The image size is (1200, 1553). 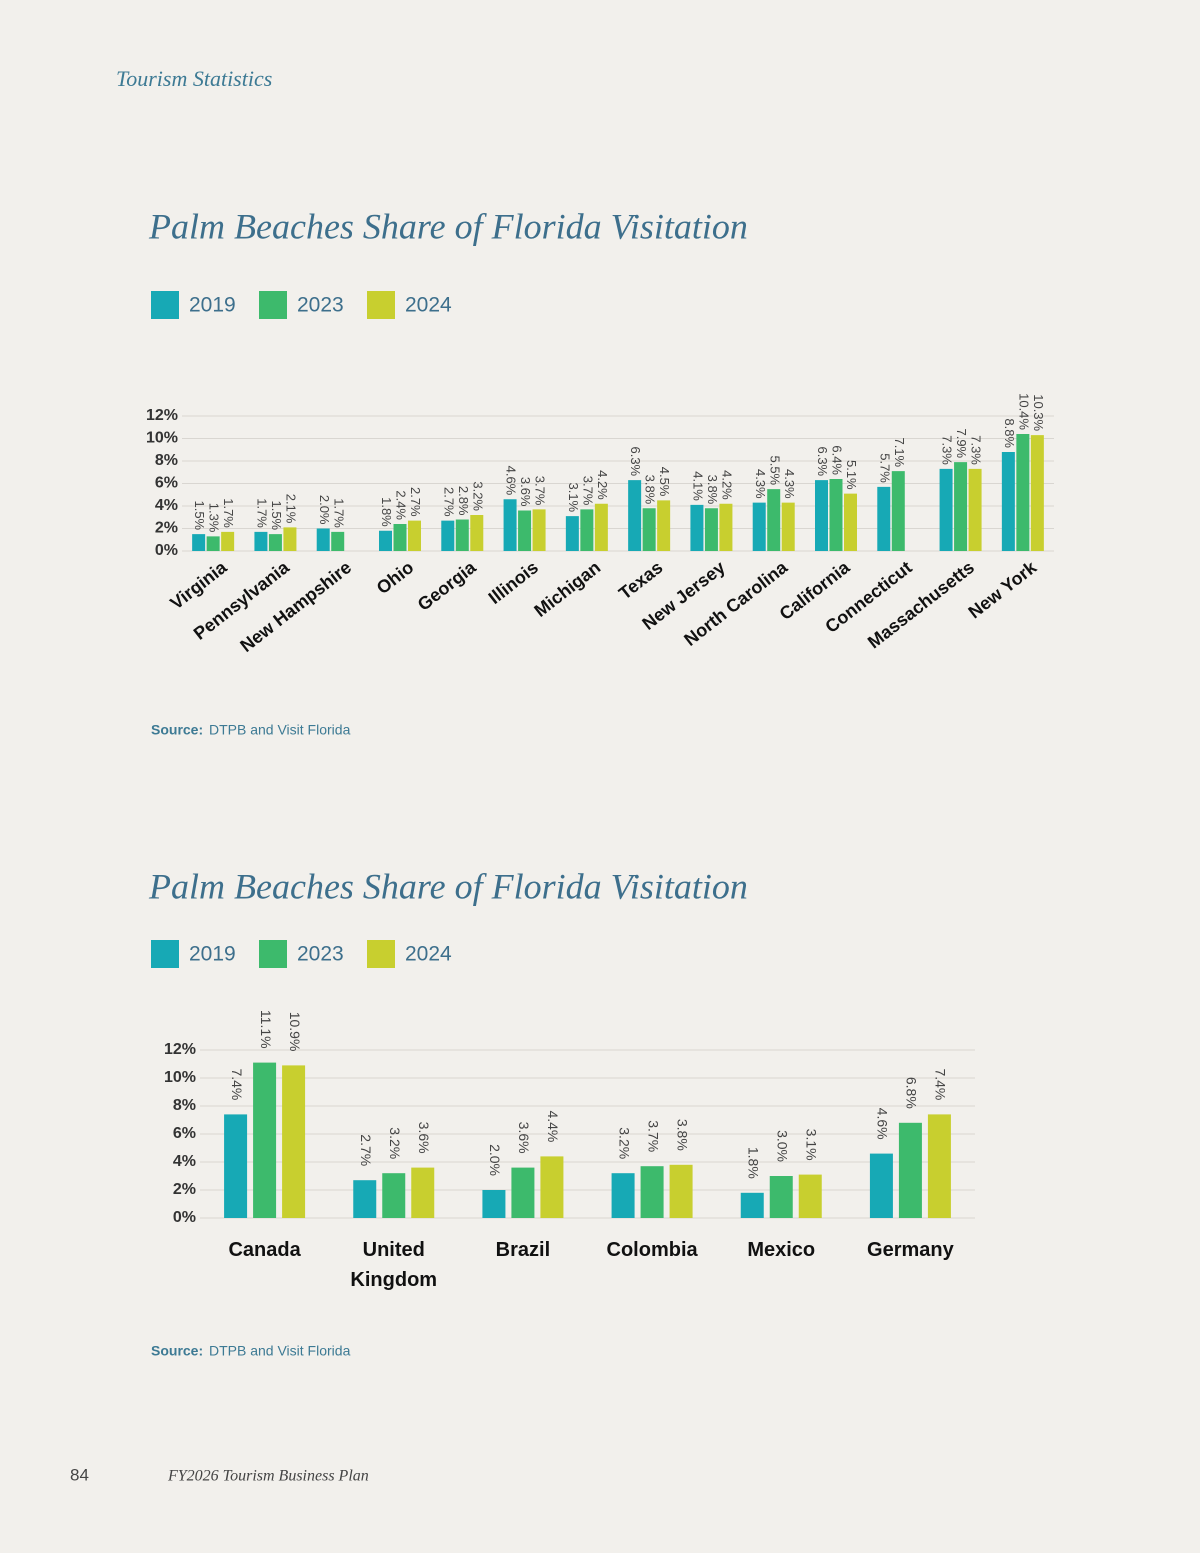 What do you see at coordinates (1009, 433) in the screenshot?
I see `value-label: 8.8%` at bounding box center [1009, 433].